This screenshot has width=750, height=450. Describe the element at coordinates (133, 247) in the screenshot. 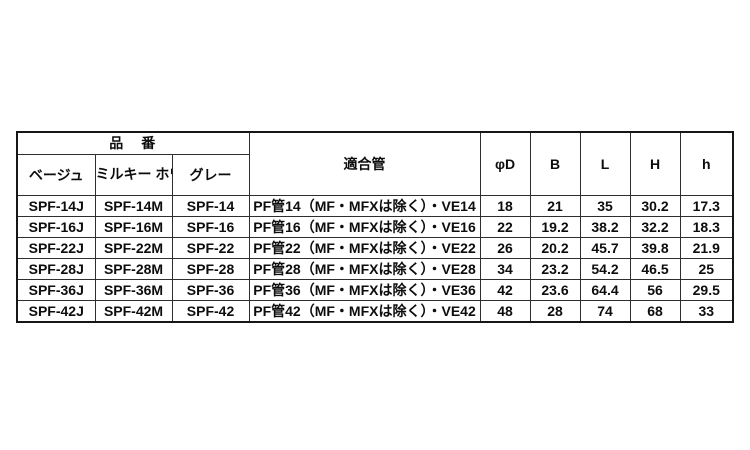

I see `cell-milky-white-code: SPF-22M` at that location.